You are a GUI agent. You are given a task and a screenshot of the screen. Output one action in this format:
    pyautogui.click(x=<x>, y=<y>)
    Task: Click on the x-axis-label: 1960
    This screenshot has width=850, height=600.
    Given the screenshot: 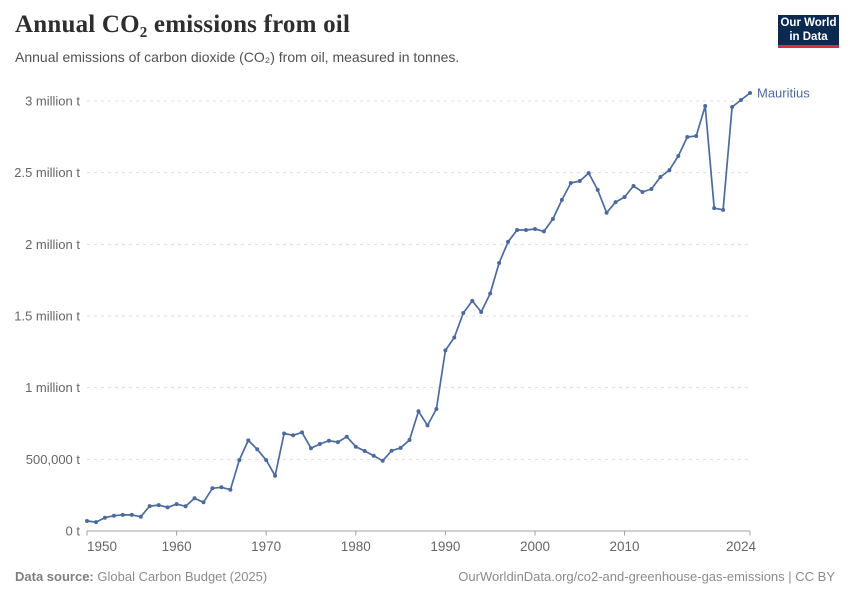 What is the action you would take?
    pyautogui.click(x=177, y=546)
    